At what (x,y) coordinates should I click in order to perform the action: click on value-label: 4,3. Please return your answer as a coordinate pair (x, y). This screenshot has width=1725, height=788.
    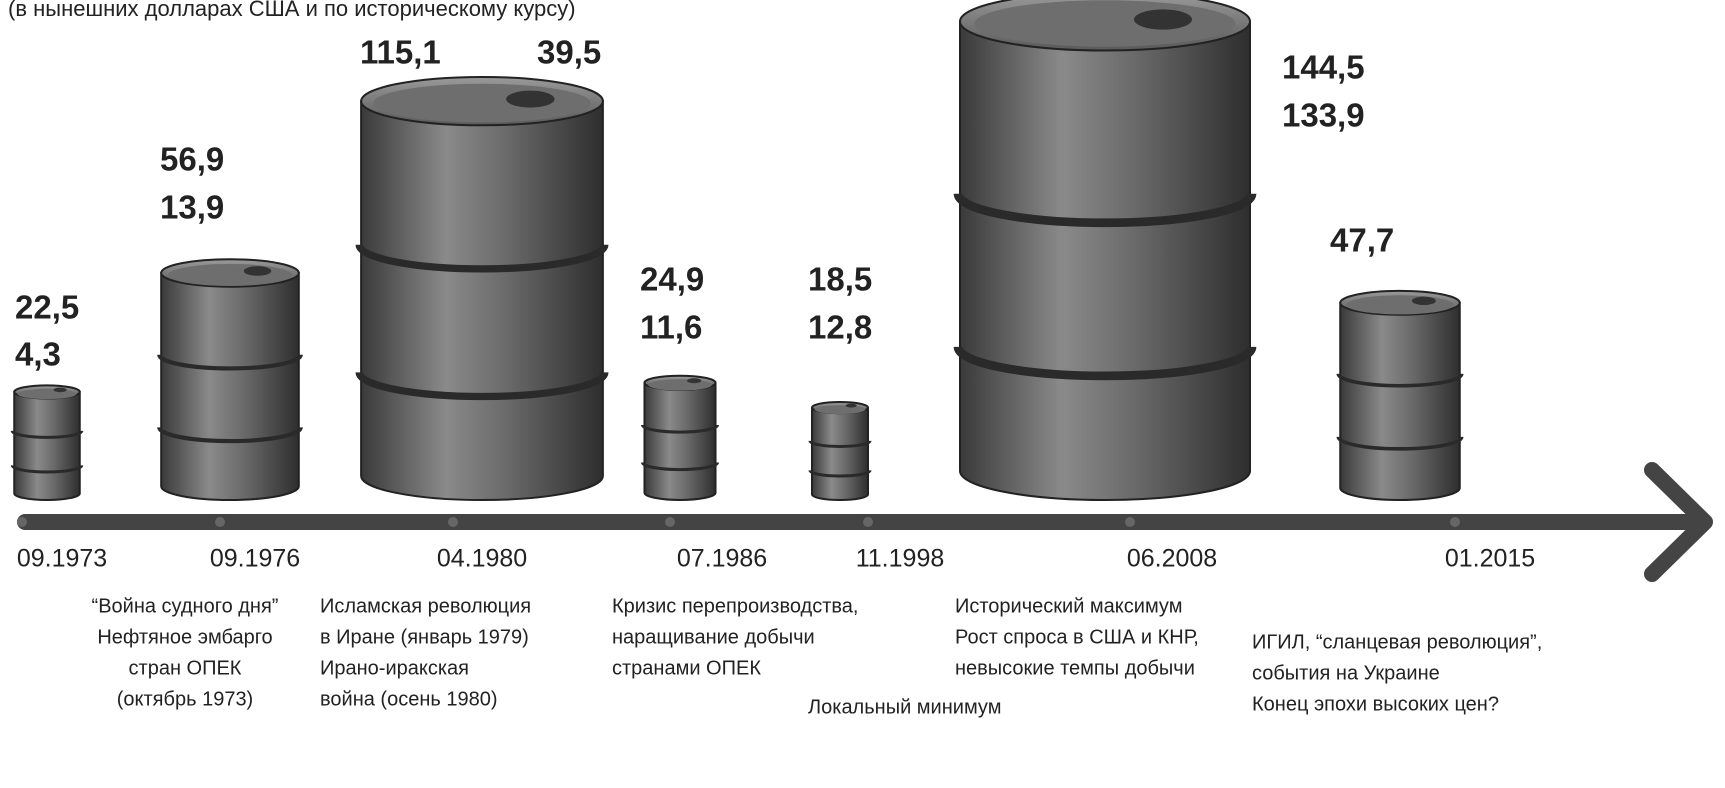
    Looking at the image, I should click on (38, 354).